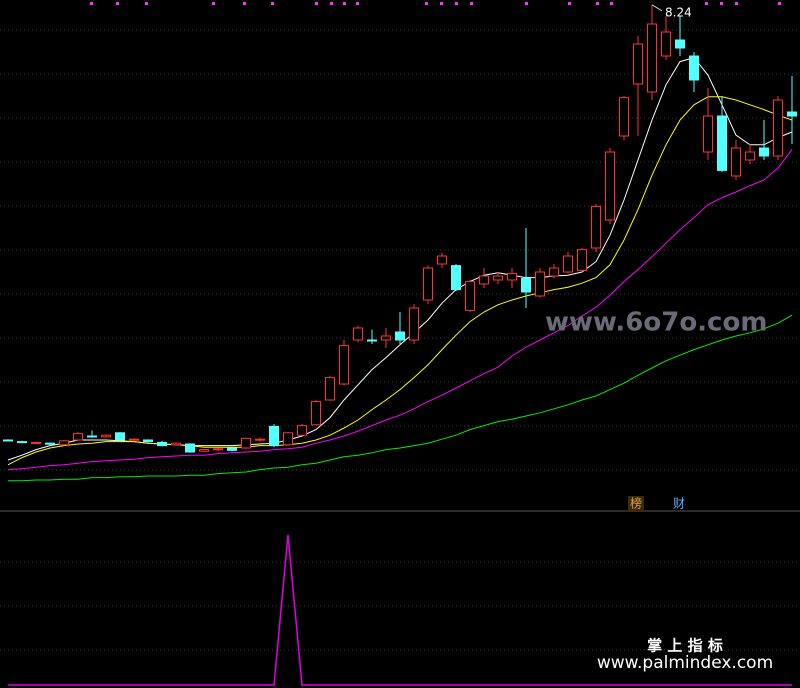 The height and width of the screenshot is (688, 800). Describe the element at coordinates (678, 12) in the screenshot. I see `high-label: 8.24` at that location.